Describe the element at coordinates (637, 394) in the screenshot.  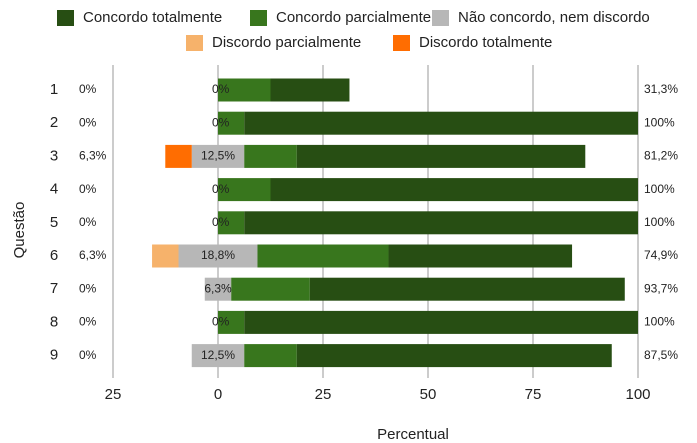
I see `x-tick-label: 100` at that location.